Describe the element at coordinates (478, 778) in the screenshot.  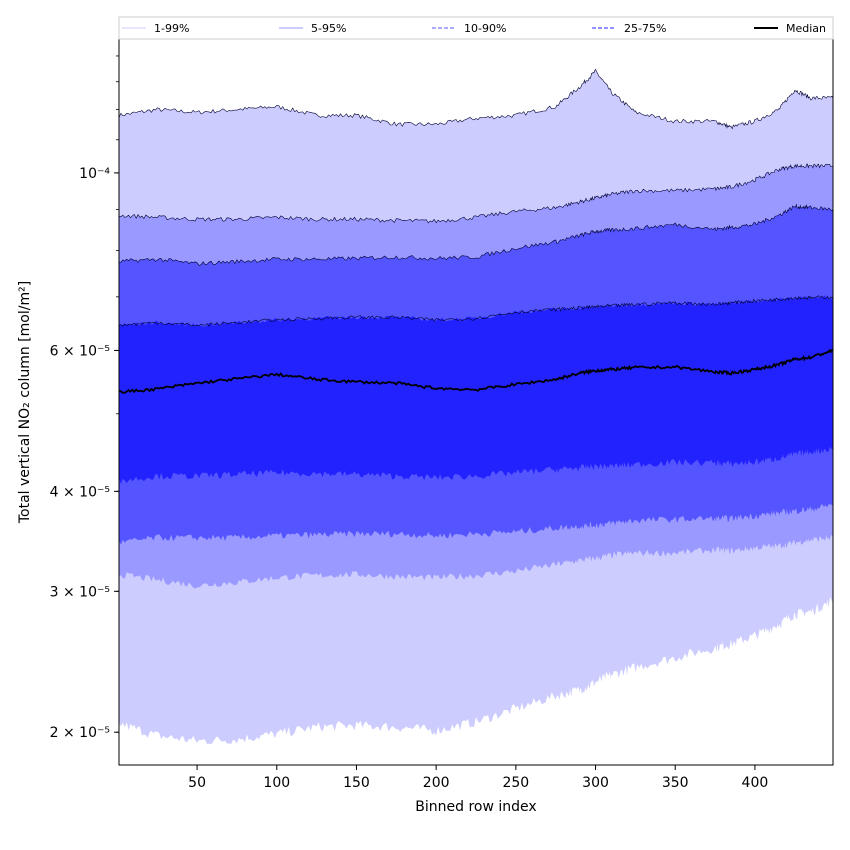
I see `x-axis: 50 100 150 200 250 300 350 400` at that location.